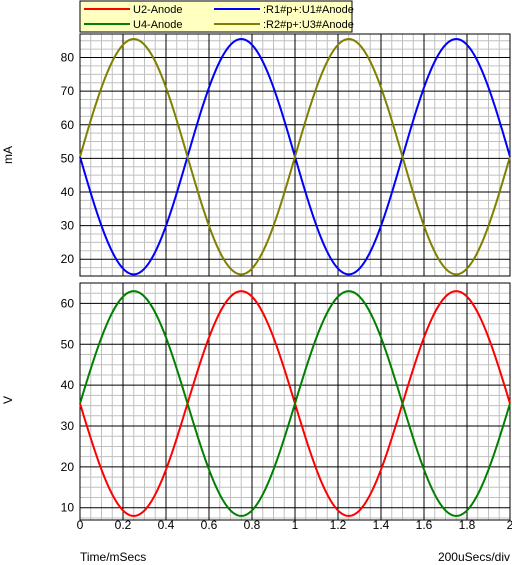 The width and height of the screenshot is (512, 565). What do you see at coordinates (308, 10) in the screenshot?
I see `legend-label: :R1#p+:U1#Anode` at bounding box center [308, 10].